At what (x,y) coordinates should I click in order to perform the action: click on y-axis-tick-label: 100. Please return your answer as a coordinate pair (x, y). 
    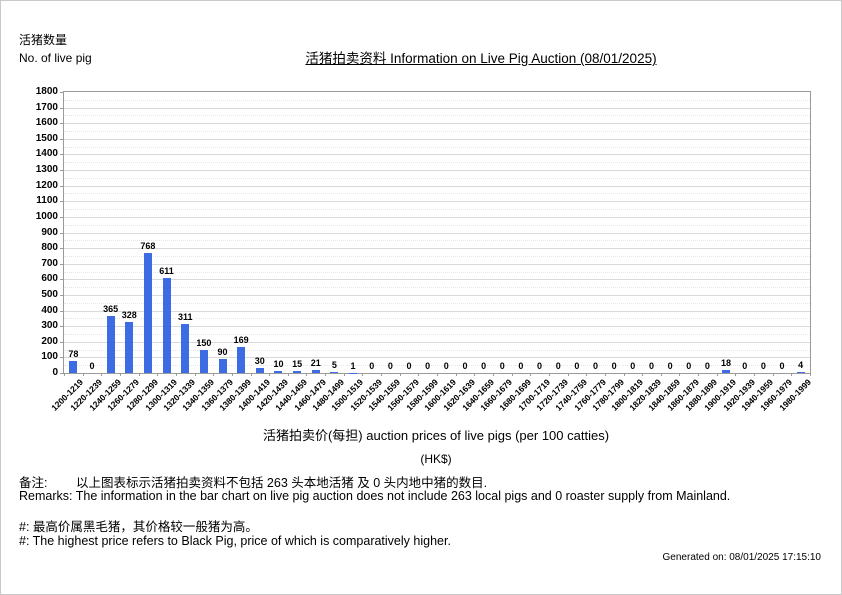
    Looking at the image, I should click on (49, 357).